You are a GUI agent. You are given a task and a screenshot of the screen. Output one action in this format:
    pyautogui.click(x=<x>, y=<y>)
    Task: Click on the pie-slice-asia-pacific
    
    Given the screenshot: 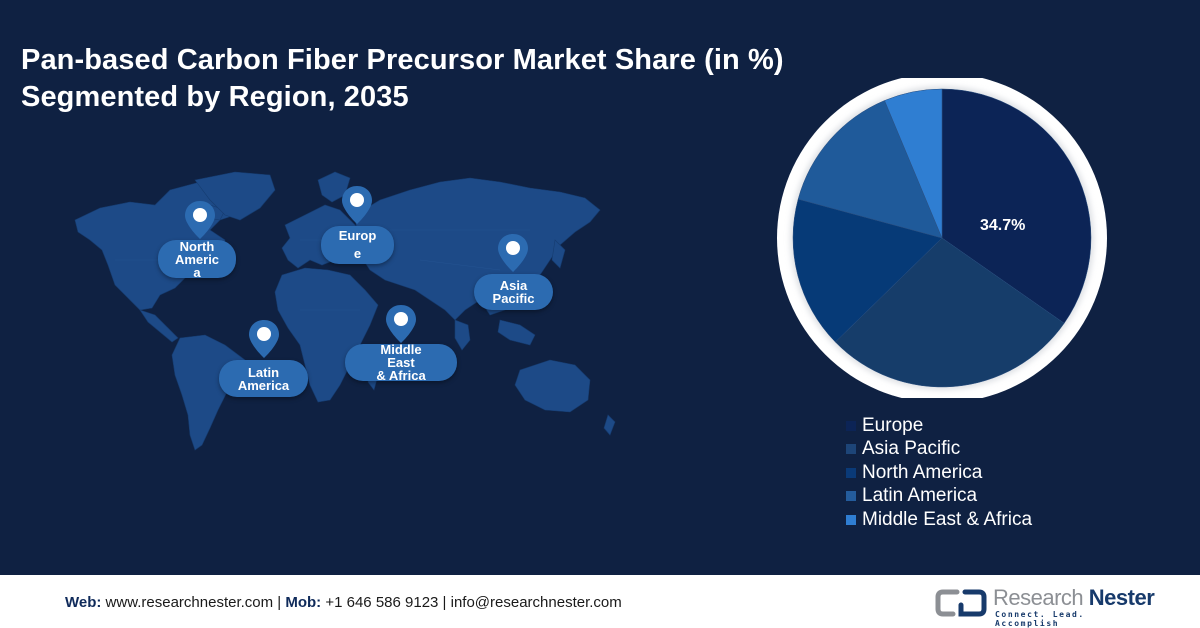 What is the action you would take?
    pyautogui.click(x=949, y=312)
    